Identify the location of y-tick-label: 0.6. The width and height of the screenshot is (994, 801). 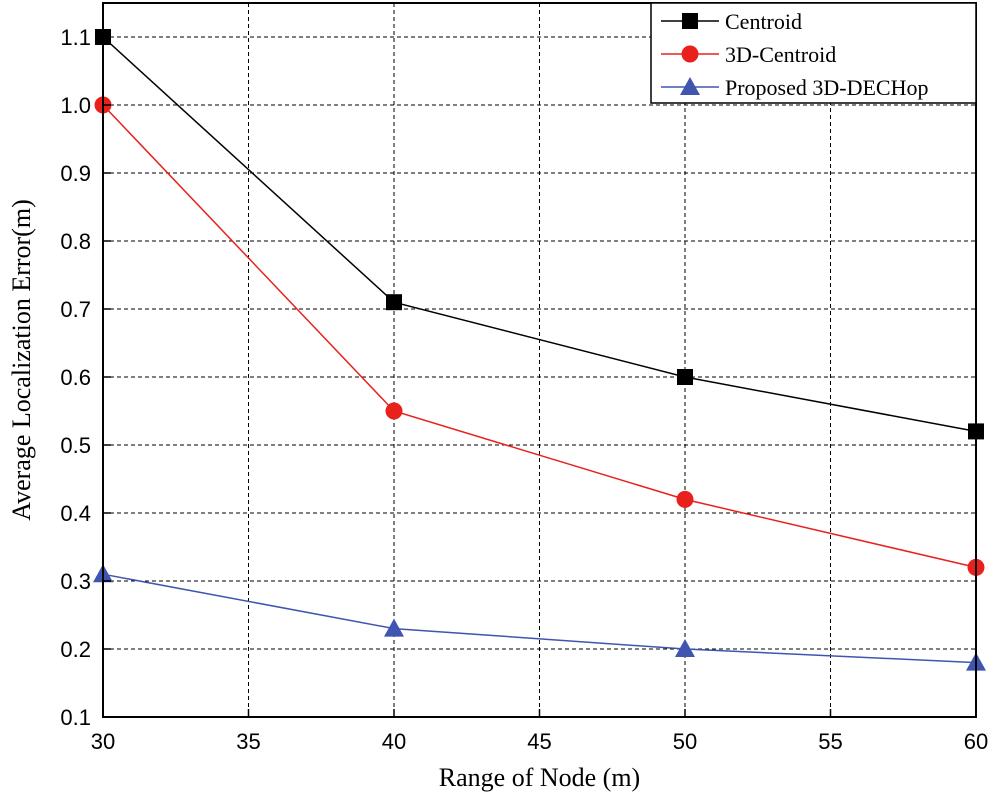
(75, 377).